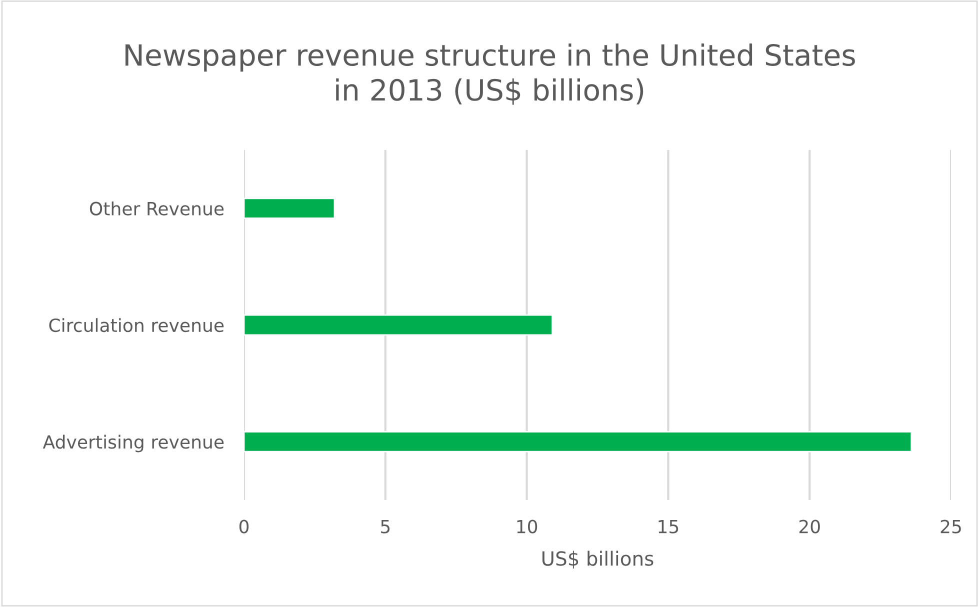 The image size is (979, 607). Describe the element at coordinates (133, 443) in the screenshot. I see `y-tick-label: Advertising revenue` at that location.